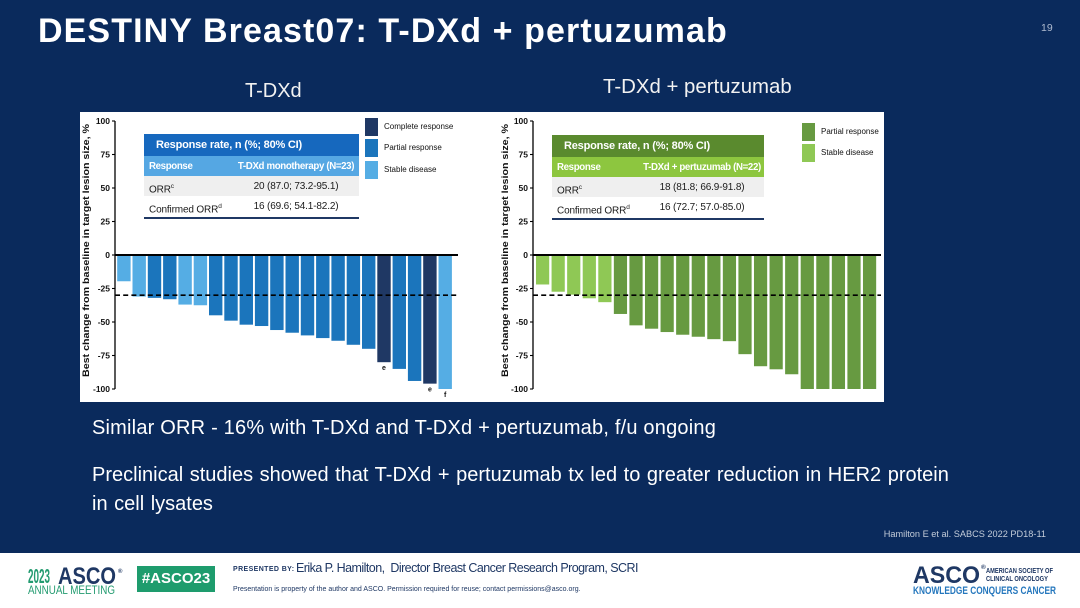 This screenshot has width=1080, height=608. What do you see at coordinates (1019, 570) in the screenshot?
I see `svg-text: AMERICAN SOCIETY OF` at bounding box center [1019, 570].